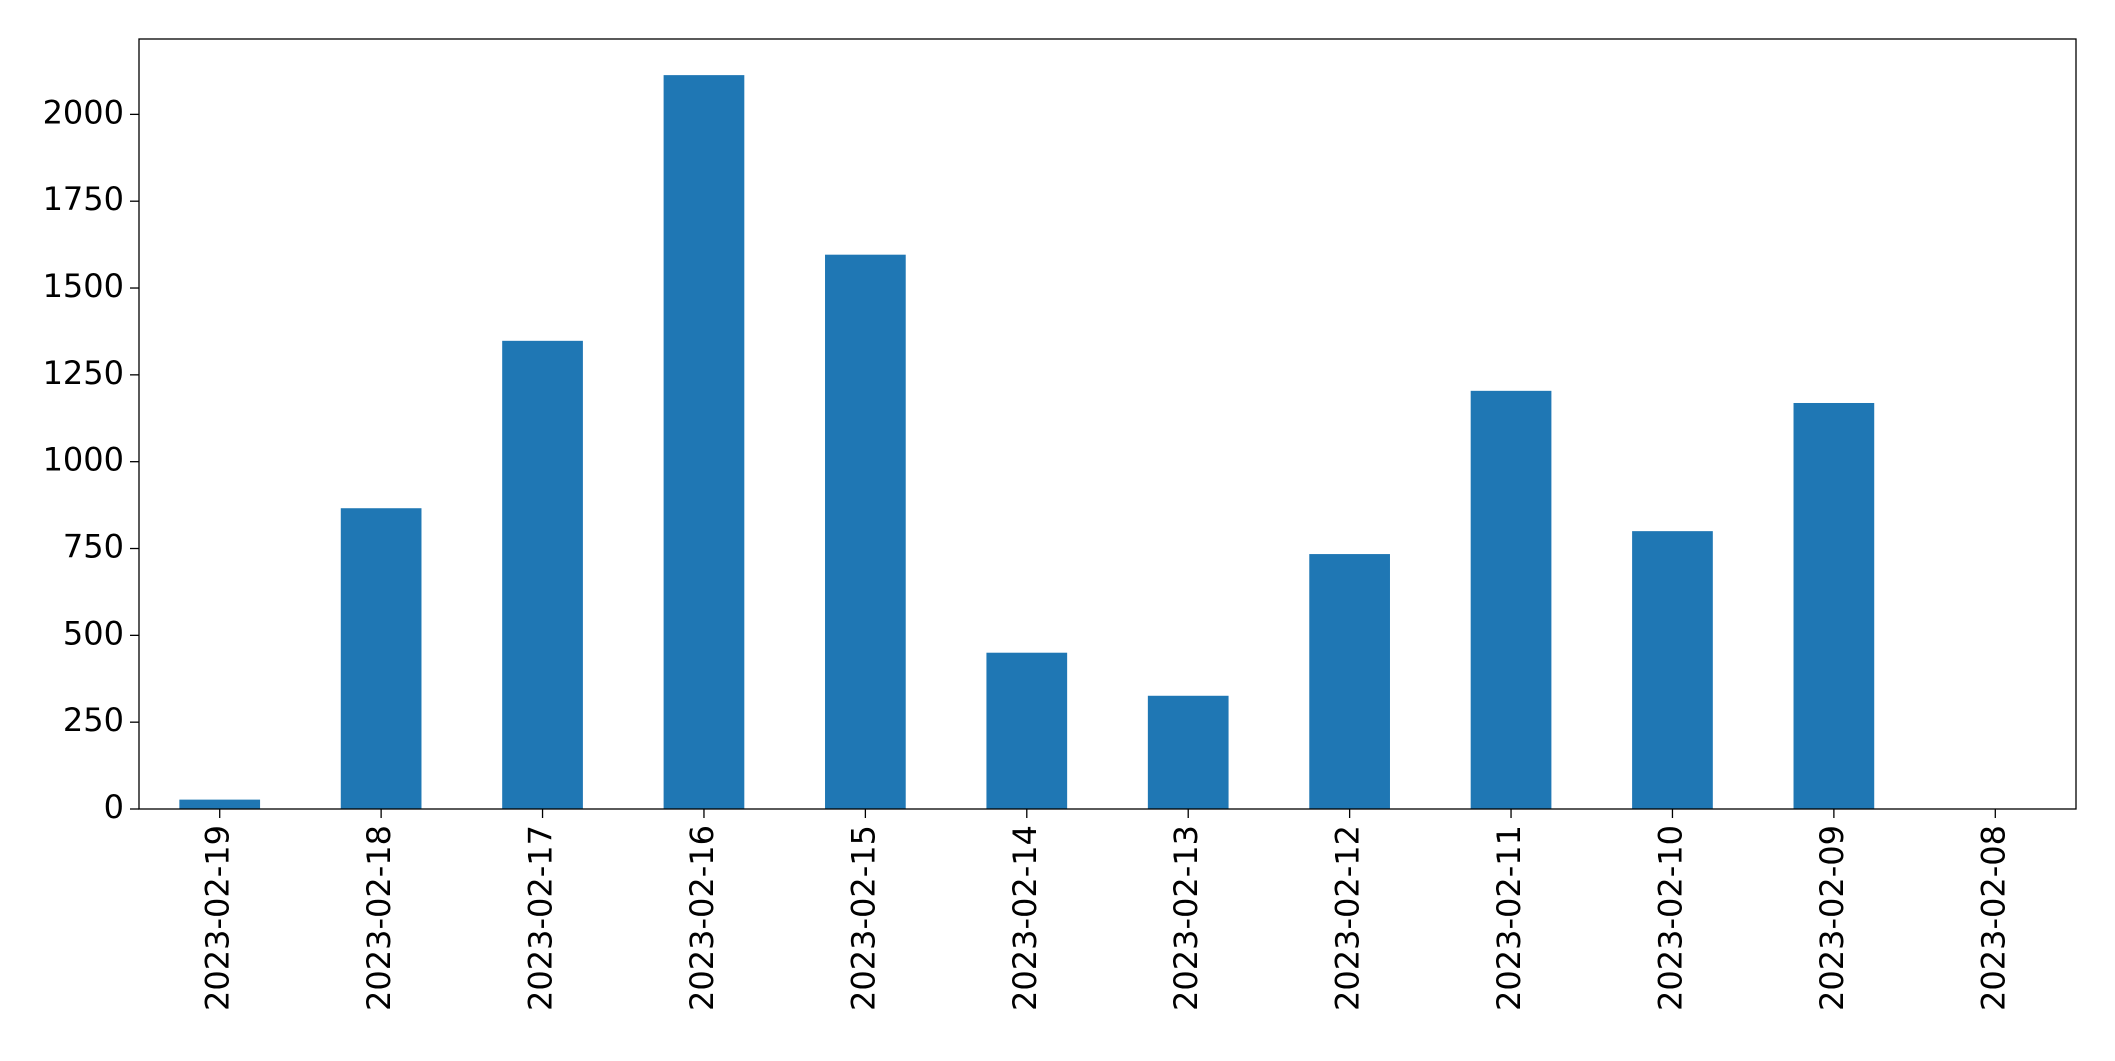 This screenshot has height=1061, width=2115. I want to click on y-tick-label: 1250, so click(83, 373).